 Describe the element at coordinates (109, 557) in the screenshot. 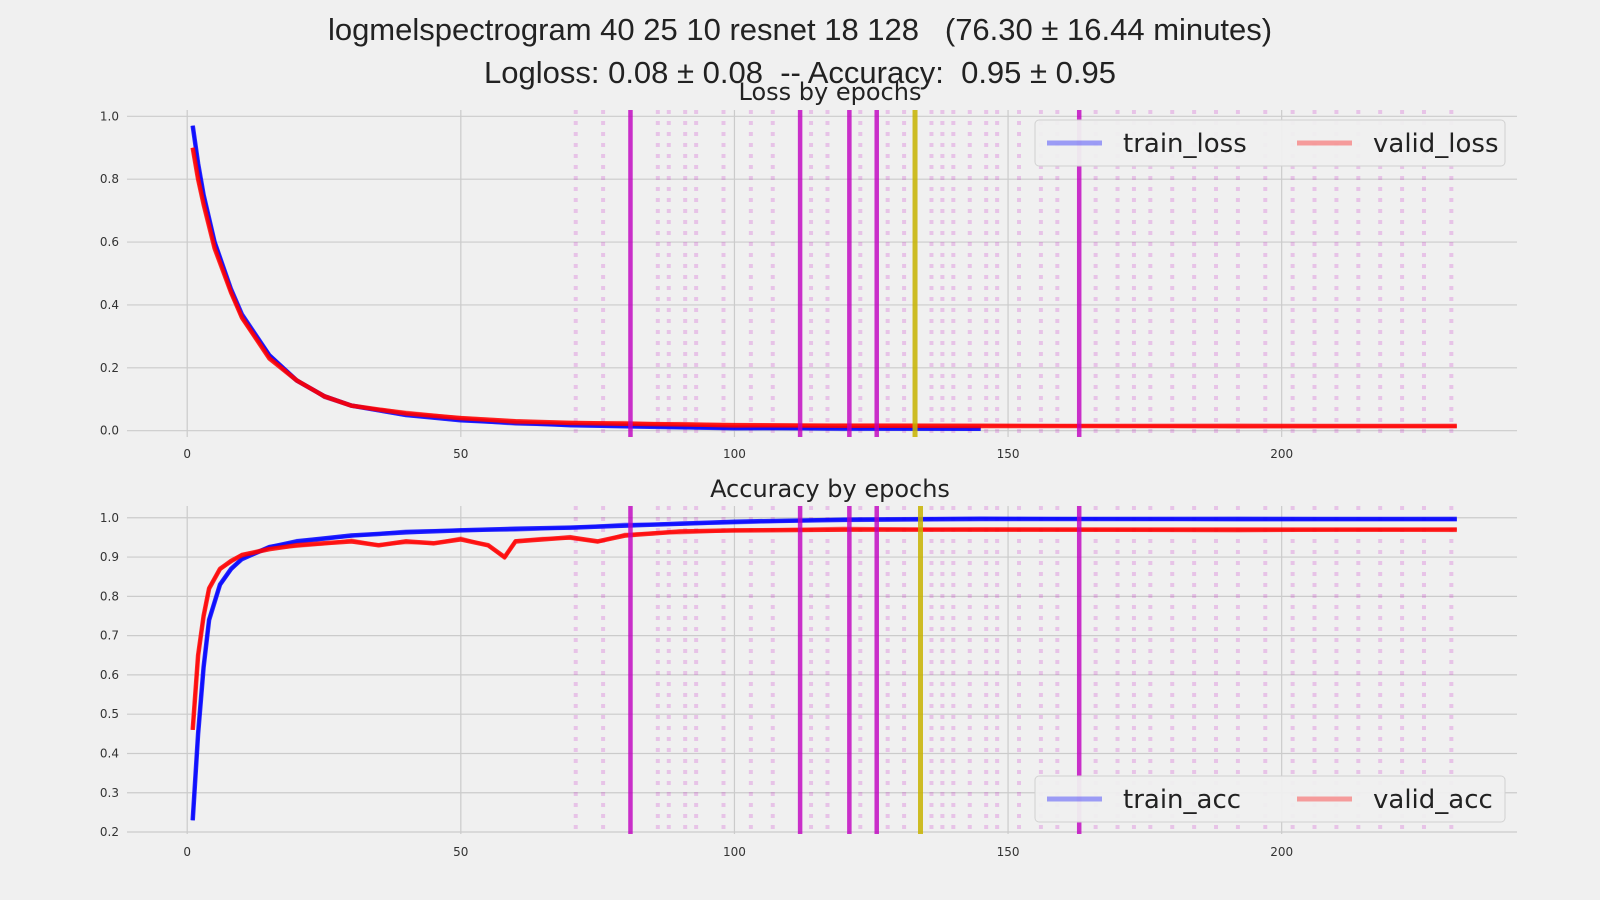

I see `acc-ytick-label-7: 0.9` at that location.